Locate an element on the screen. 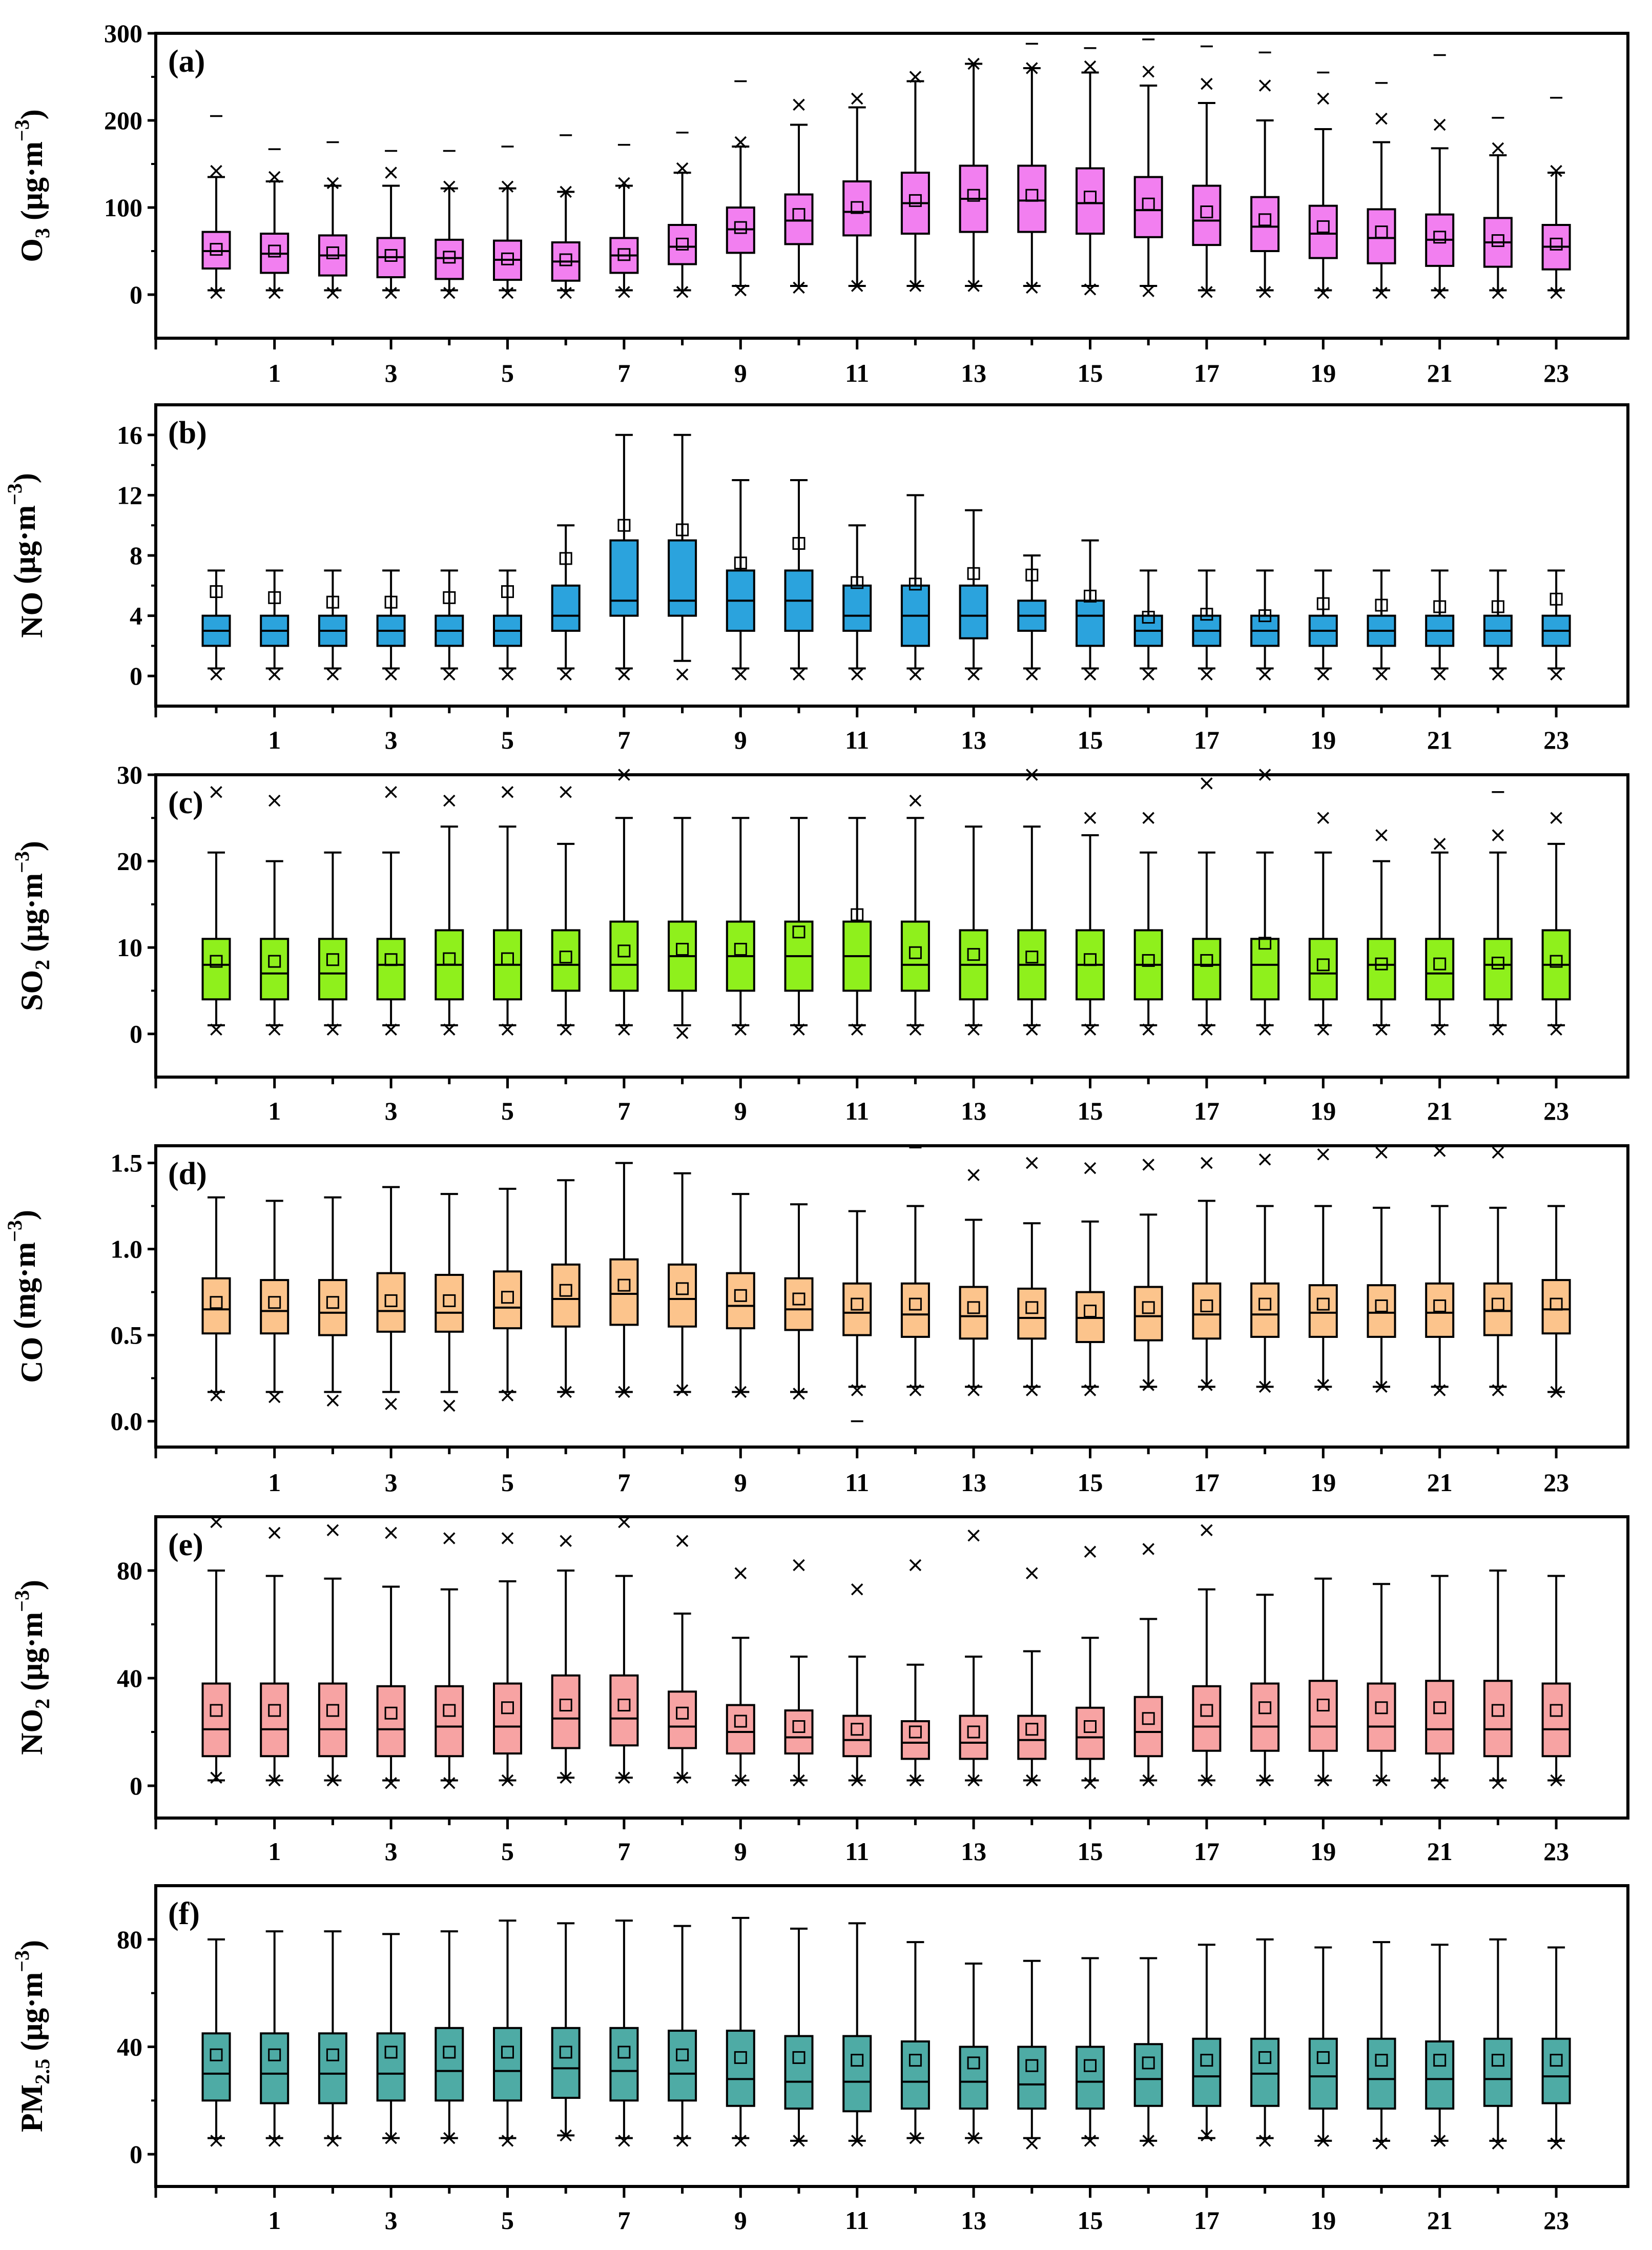 This screenshot has height=2250, width=1652. y-axis-title-close: ) is located at coordinates (32, 846).